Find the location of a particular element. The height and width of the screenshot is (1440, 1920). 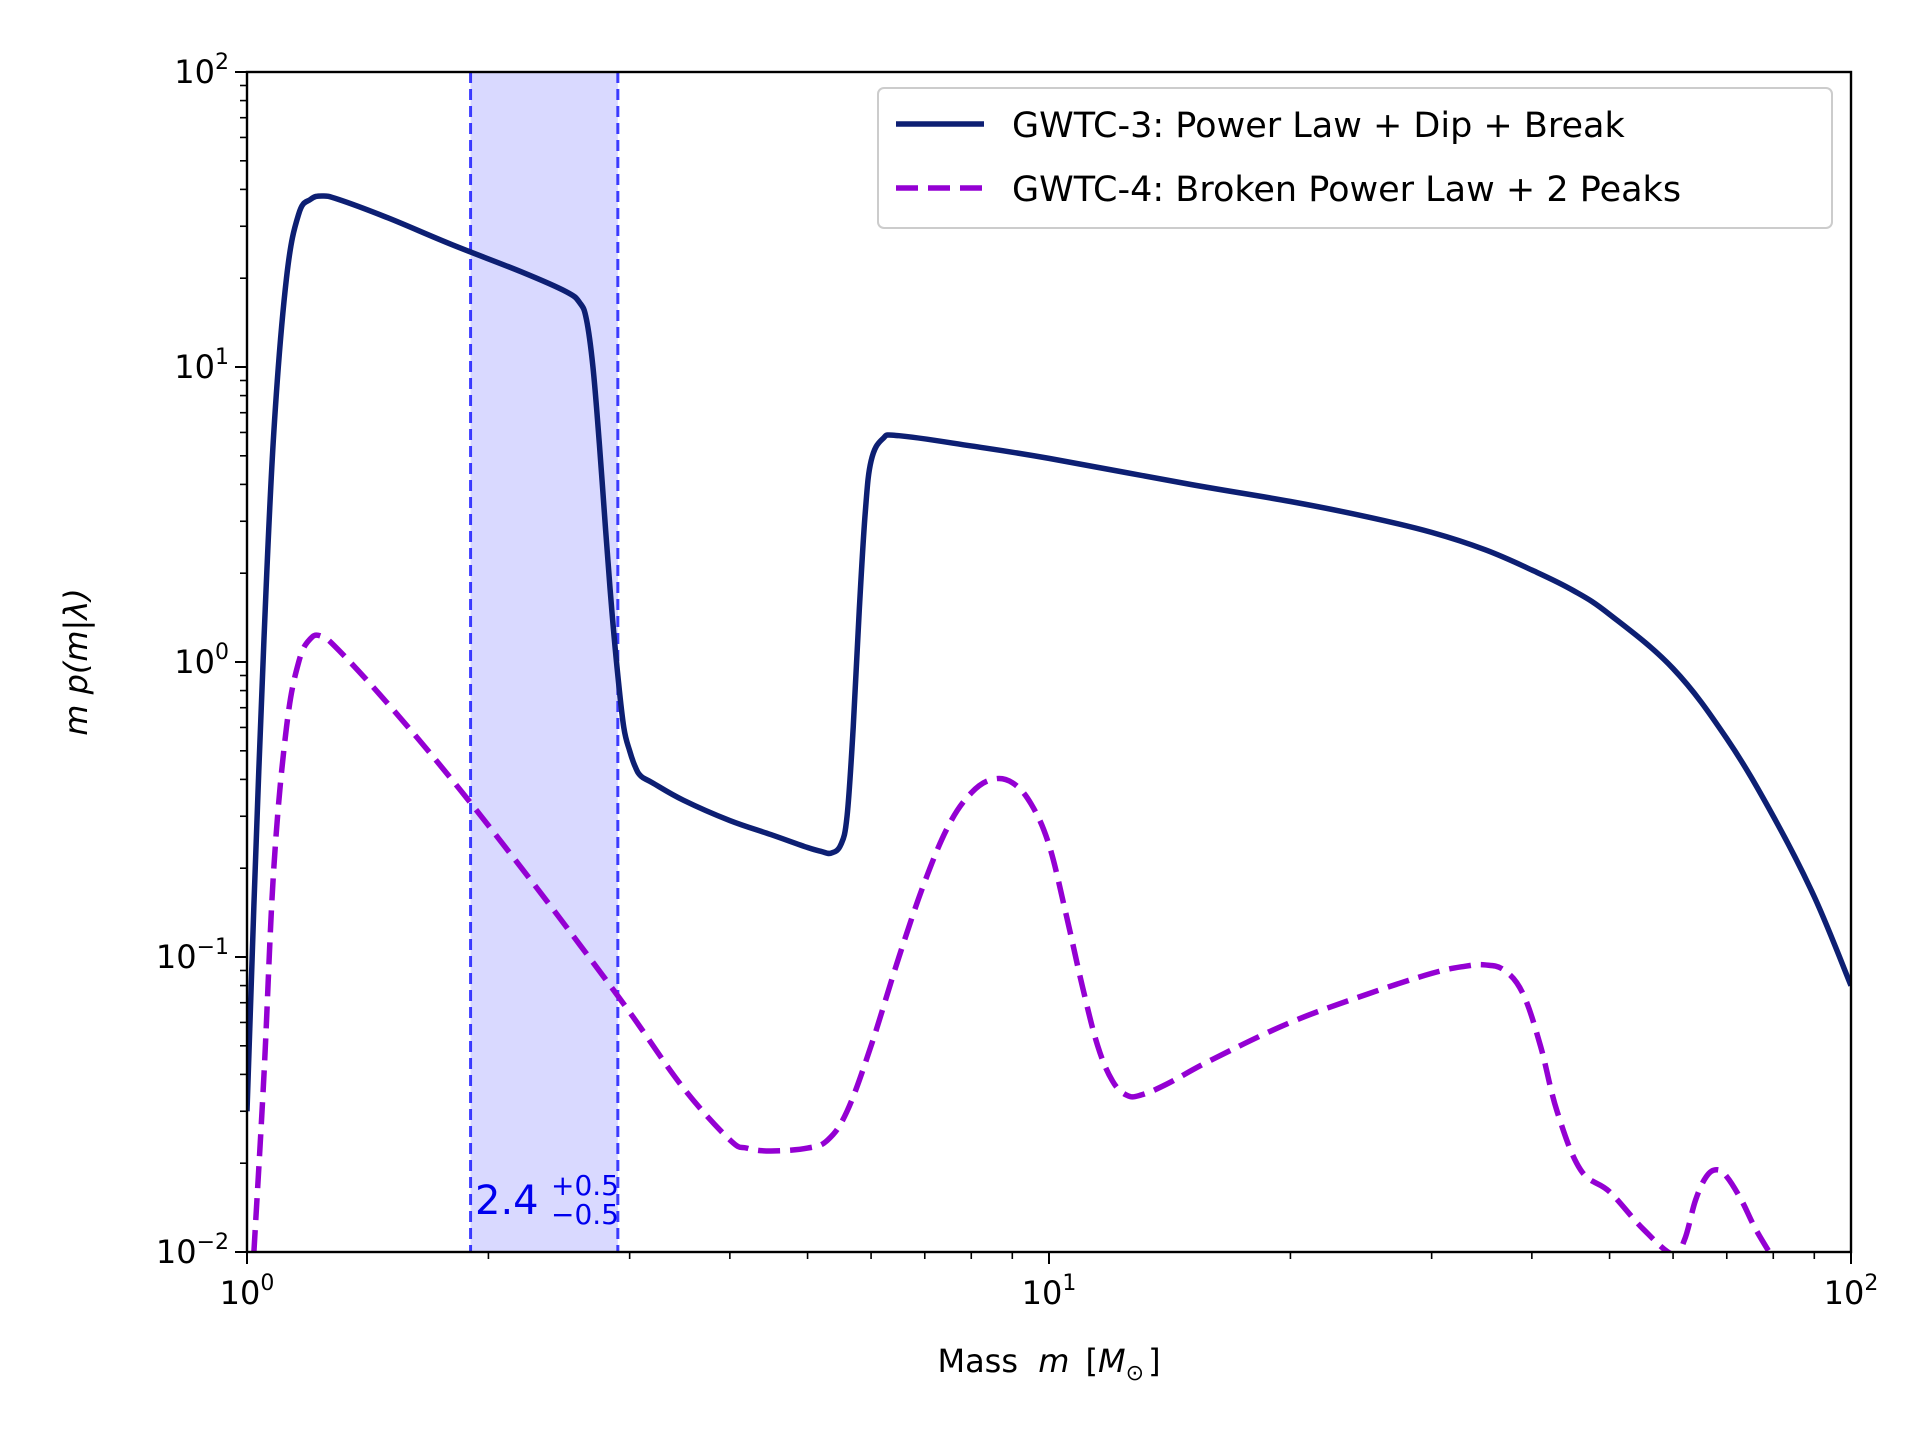

band-label-main: 2.4 is located at coordinates (507, 1201).